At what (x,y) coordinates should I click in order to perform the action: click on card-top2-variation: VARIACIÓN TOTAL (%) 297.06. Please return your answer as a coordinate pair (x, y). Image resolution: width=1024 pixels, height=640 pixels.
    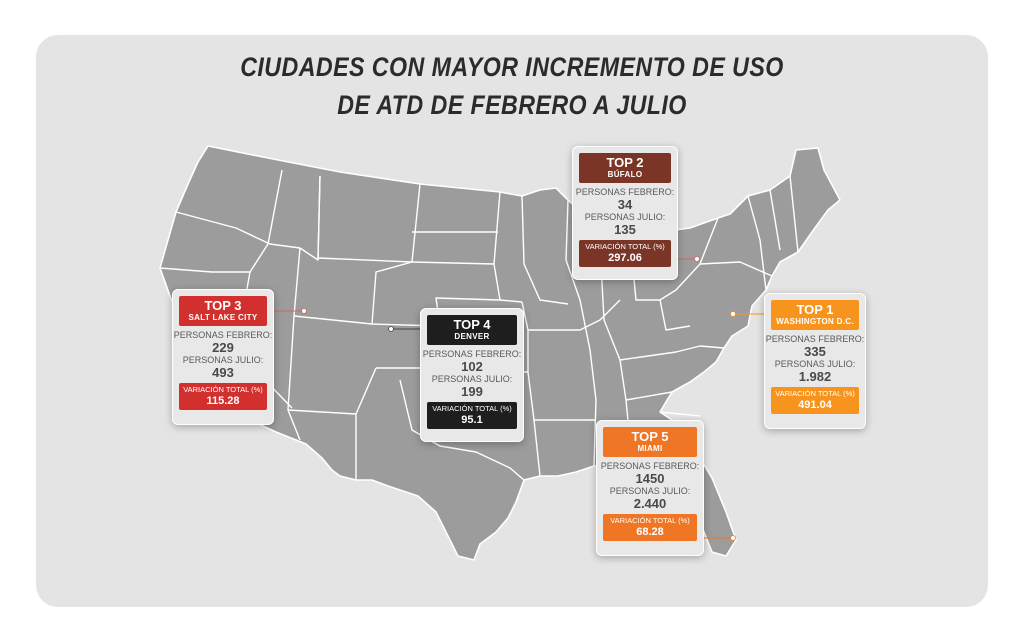
    Looking at the image, I should click on (625, 253).